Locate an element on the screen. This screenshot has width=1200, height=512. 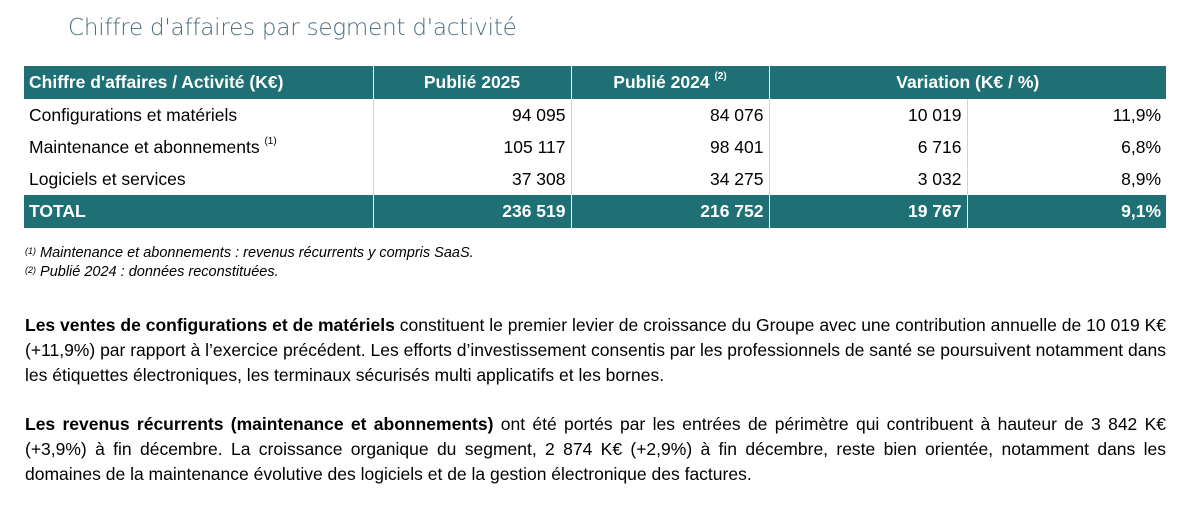
row-label-text: Logiciels et services is located at coordinates (107, 178).